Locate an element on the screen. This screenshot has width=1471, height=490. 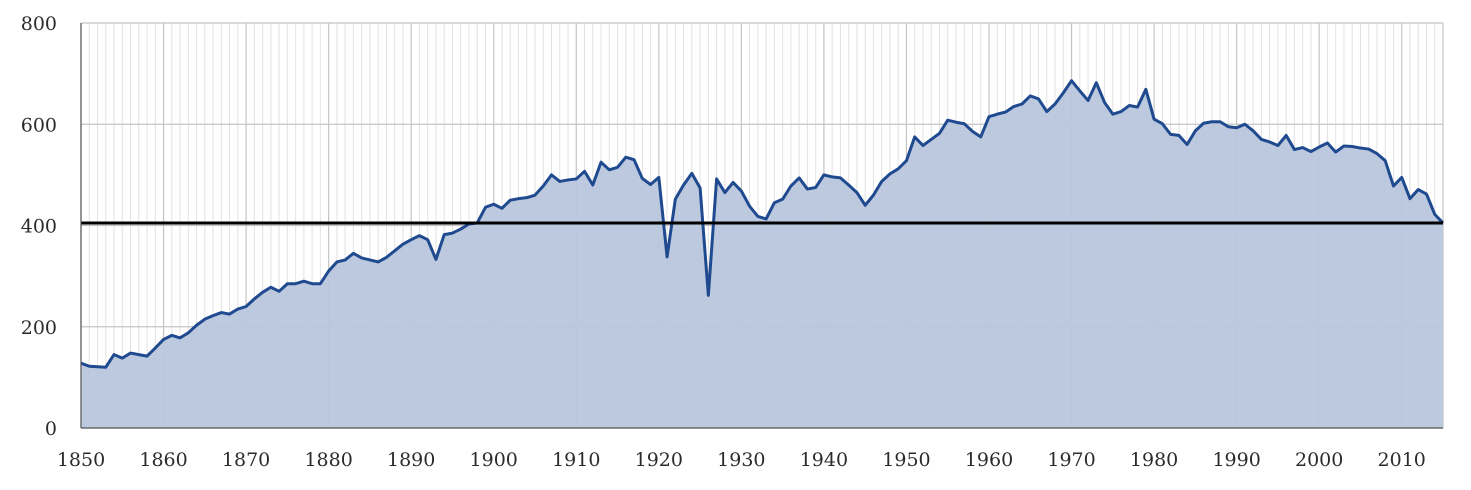
x-tick-label: 1930 is located at coordinates (741, 460).